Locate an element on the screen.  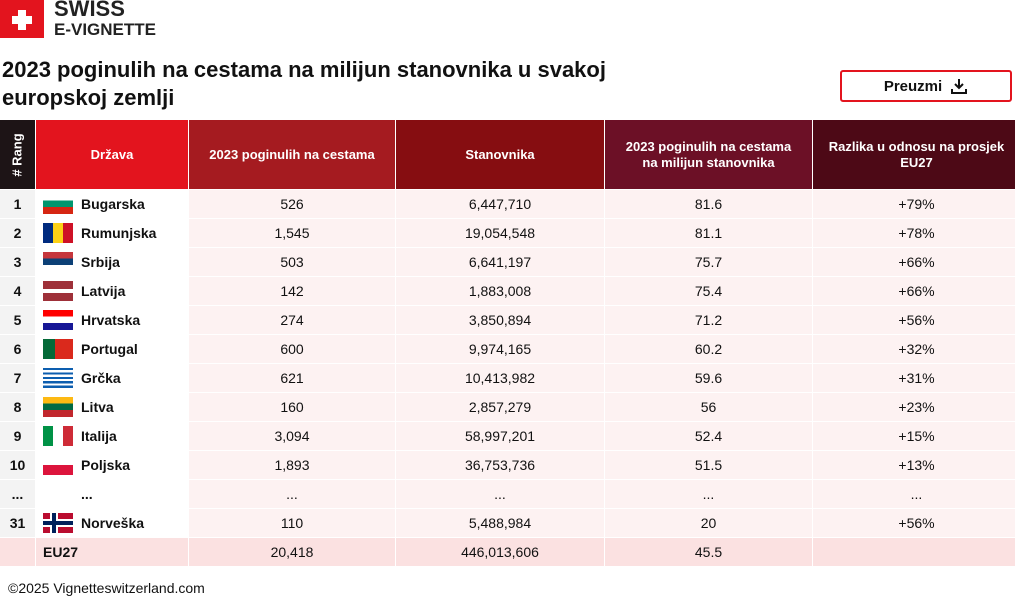
cell-text: Latvija is located at coordinates (103, 291).